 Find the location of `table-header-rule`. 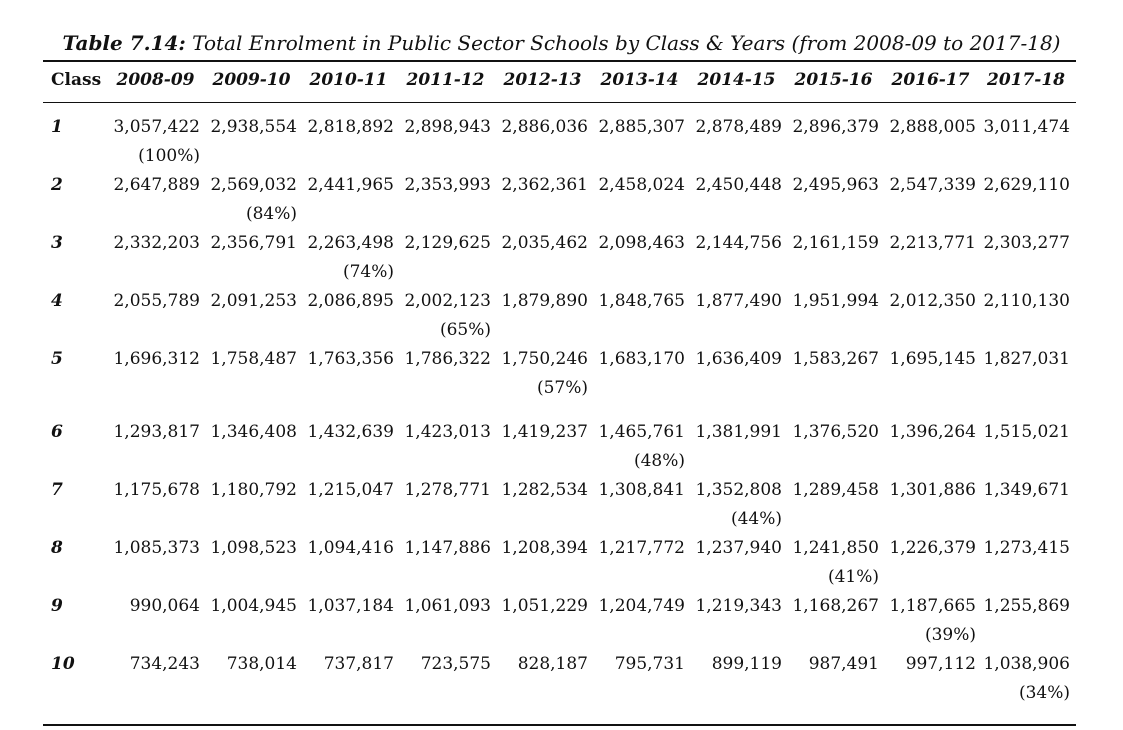

table-header-rule is located at coordinates (559, 102).